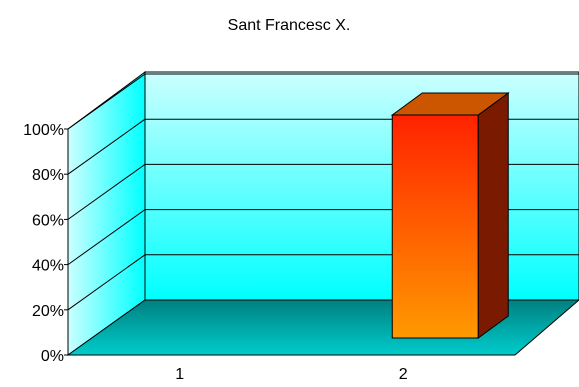  Describe the element at coordinates (403, 374) in the screenshot. I see `x-tick-label: 2` at that location.